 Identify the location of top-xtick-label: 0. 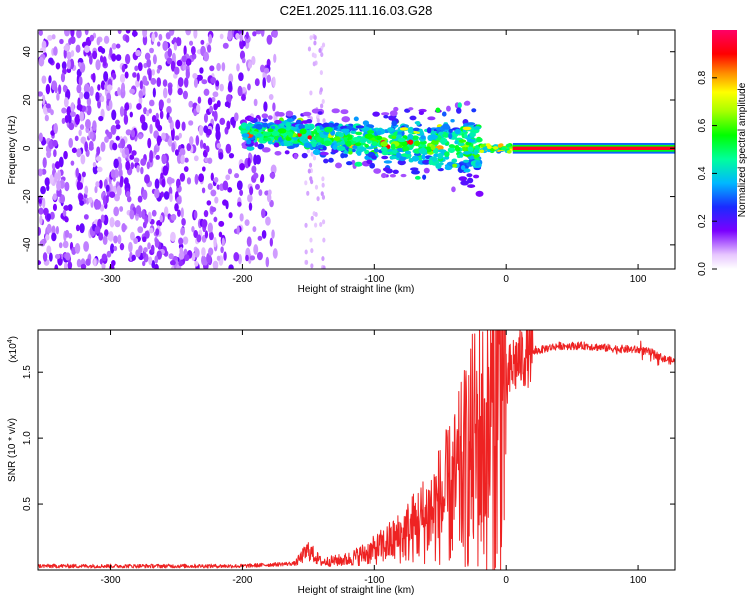
(506, 279).